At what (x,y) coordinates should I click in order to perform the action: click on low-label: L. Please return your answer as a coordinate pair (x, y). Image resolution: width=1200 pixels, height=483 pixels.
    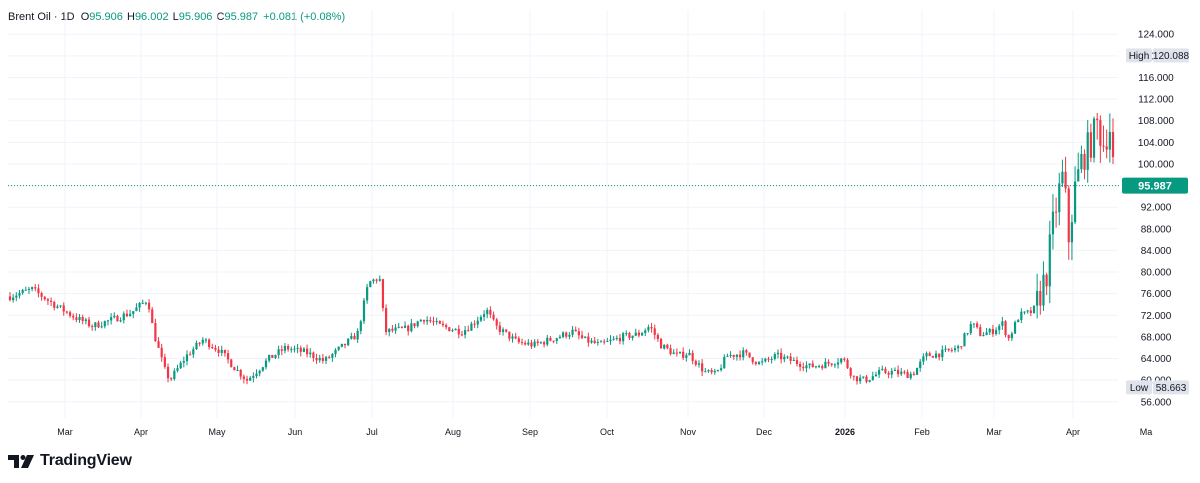
    Looking at the image, I should click on (175, 17).